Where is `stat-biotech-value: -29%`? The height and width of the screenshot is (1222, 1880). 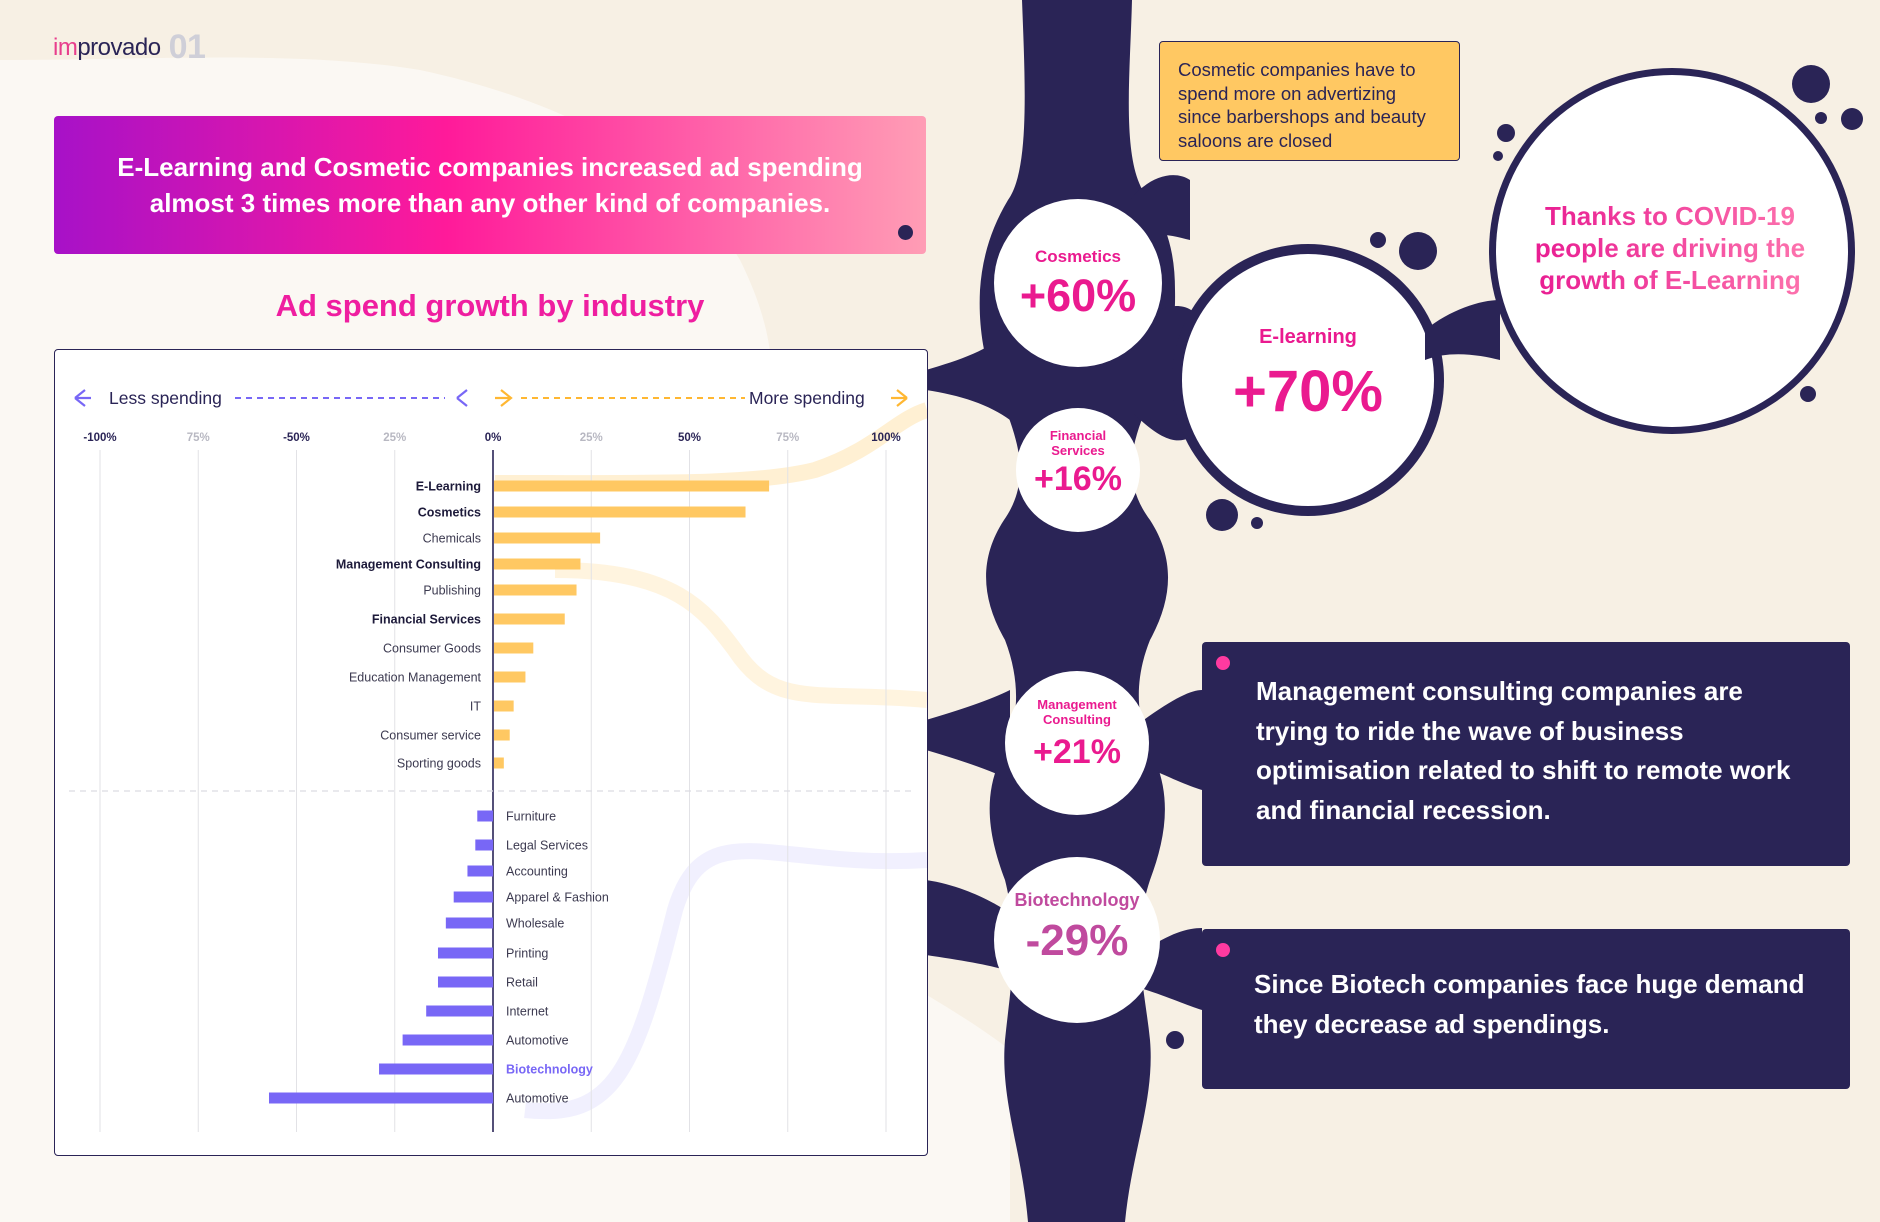 stat-biotech-value: -29% is located at coordinates (1077, 940).